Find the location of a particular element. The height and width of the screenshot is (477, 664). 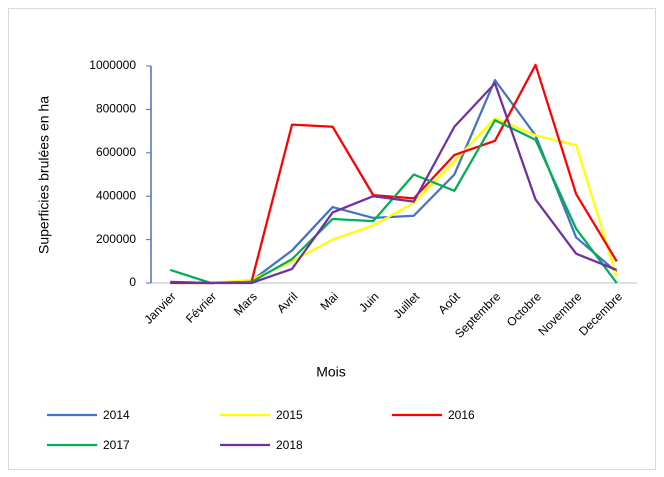

y-tick-label: 1000000 is located at coordinates (112, 65).